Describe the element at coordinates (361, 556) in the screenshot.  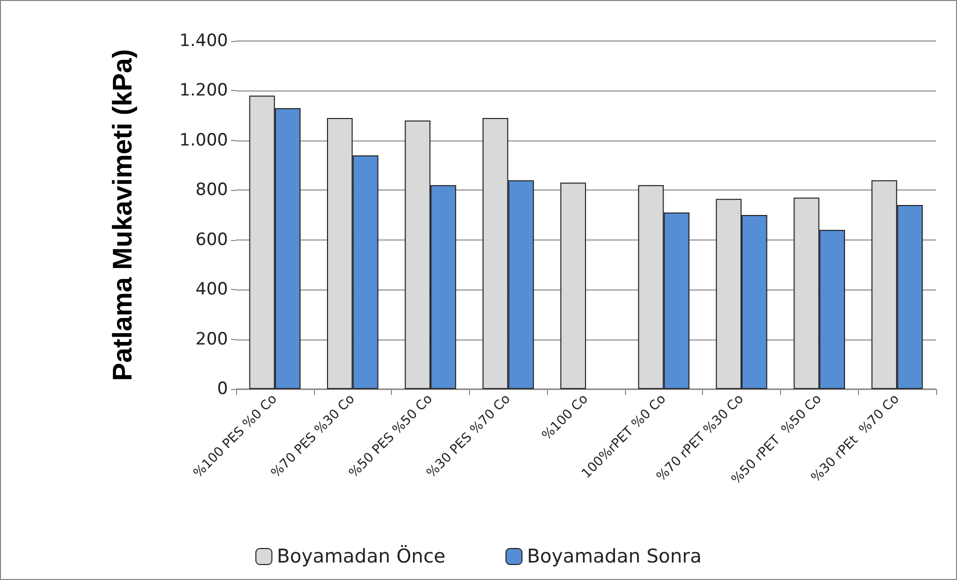
I see `legend-label: Boyamadan Önce` at that location.